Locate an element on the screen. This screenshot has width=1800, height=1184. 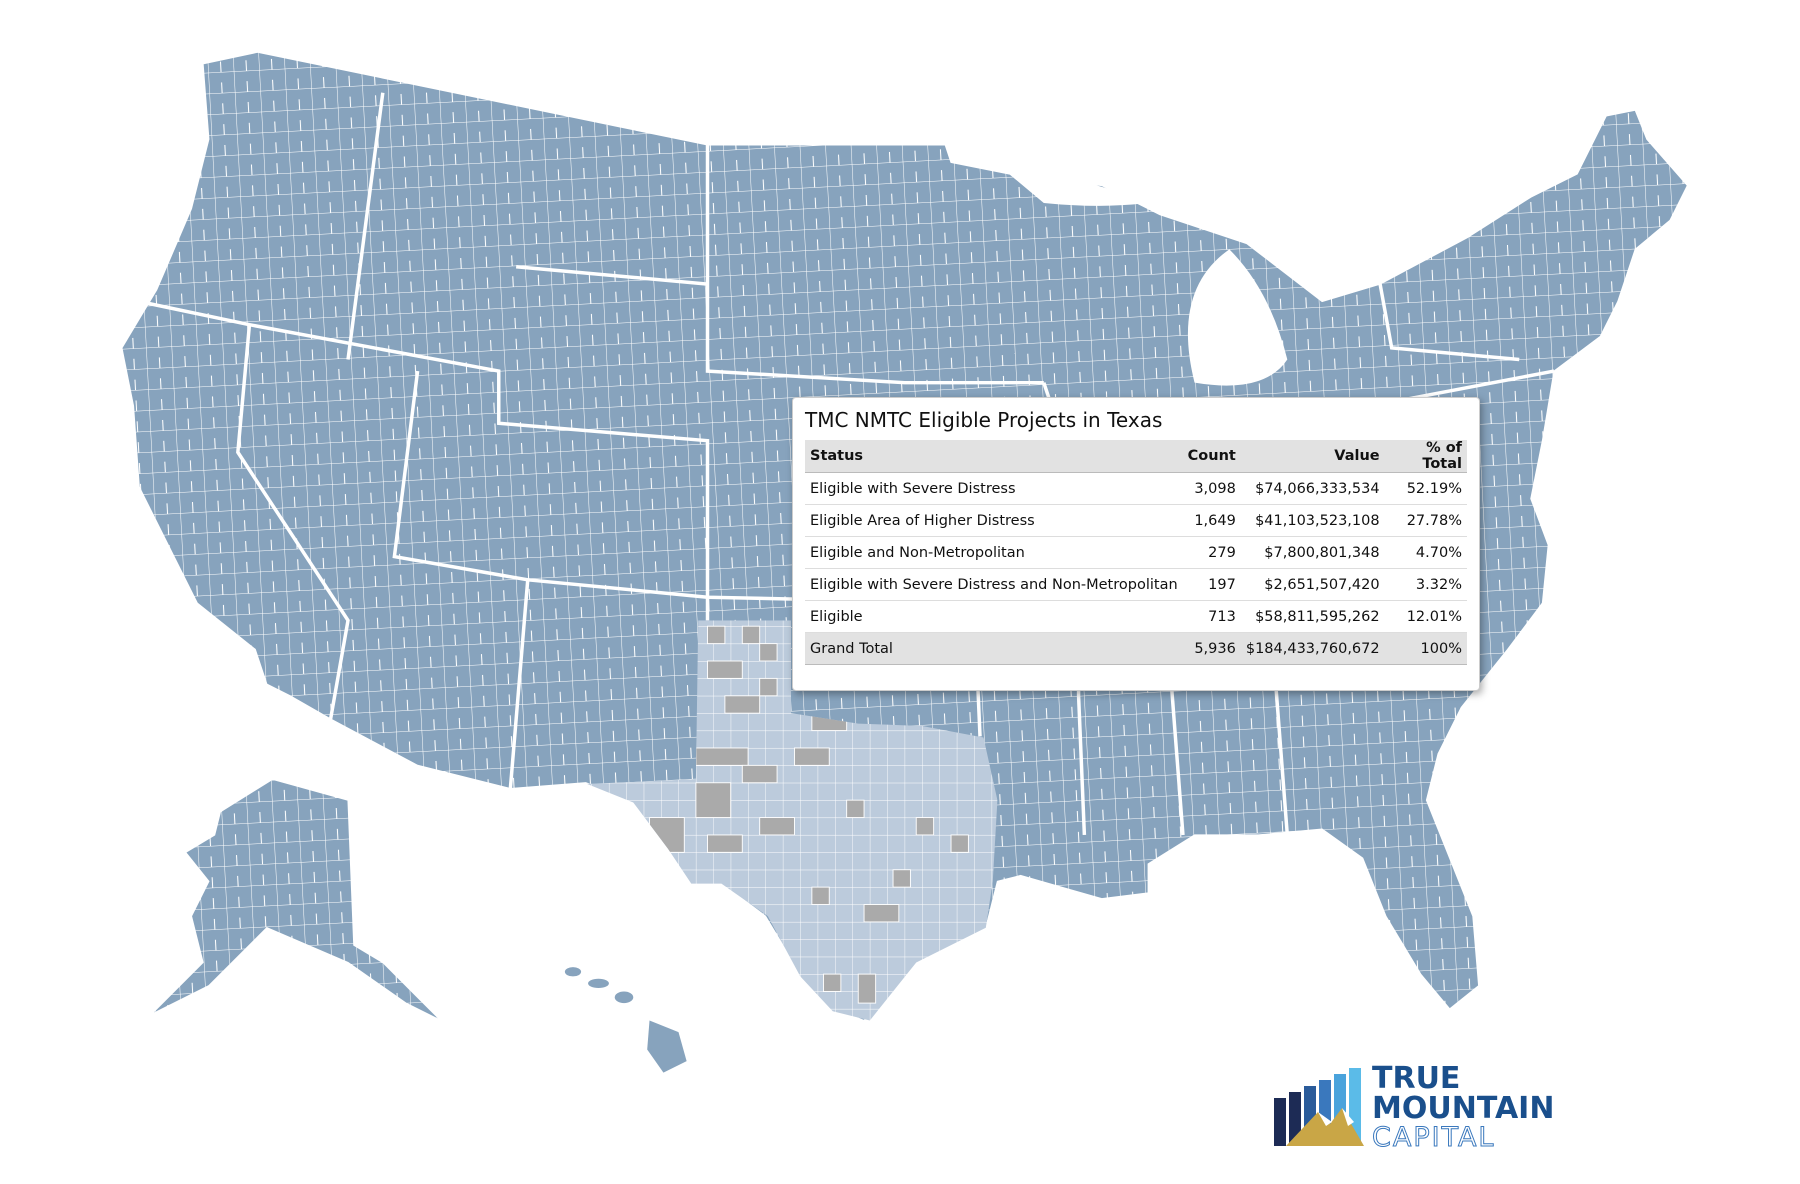
column-header: Count is located at coordinates (1211, 456).